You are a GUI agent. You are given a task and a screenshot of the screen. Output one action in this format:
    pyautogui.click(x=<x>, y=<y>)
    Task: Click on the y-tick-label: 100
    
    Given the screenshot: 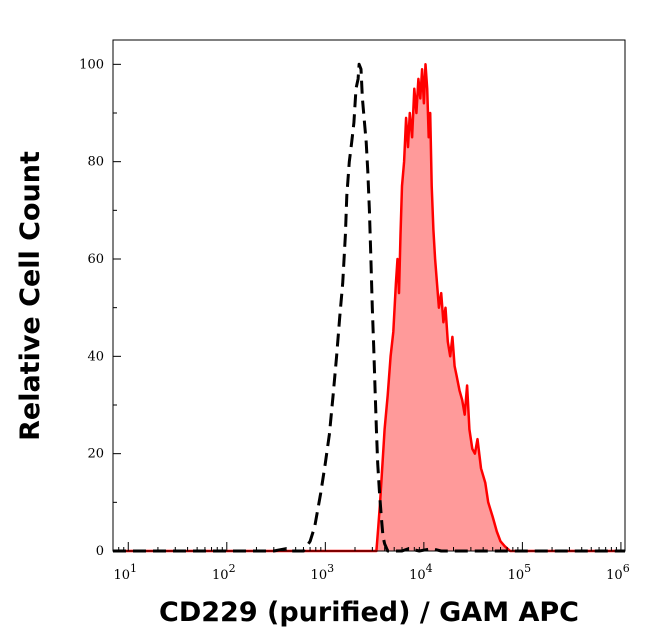 What is the action you would take?
    pyautogui.click(x=91, y=64)
    